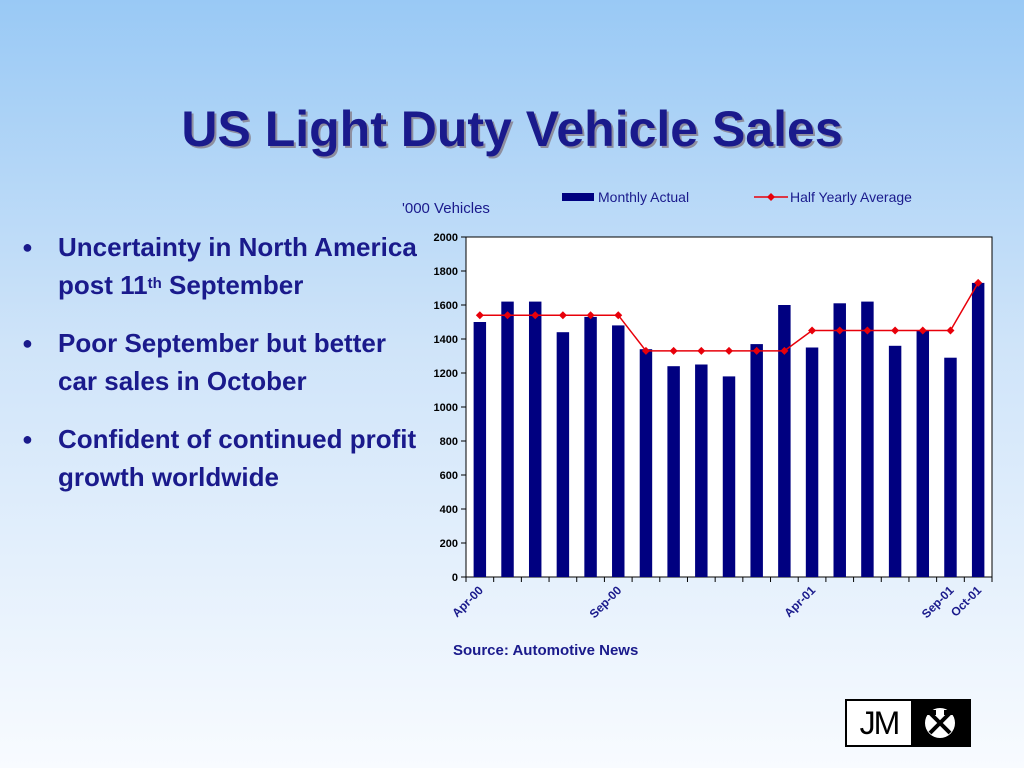 The height and width of the screenshot is (768, 1024). What do you see at coordinates (237, 266) in the screenshot?
I see `bullet-text: Uncertainty in North America post 11` at bounding box center [237, 266].